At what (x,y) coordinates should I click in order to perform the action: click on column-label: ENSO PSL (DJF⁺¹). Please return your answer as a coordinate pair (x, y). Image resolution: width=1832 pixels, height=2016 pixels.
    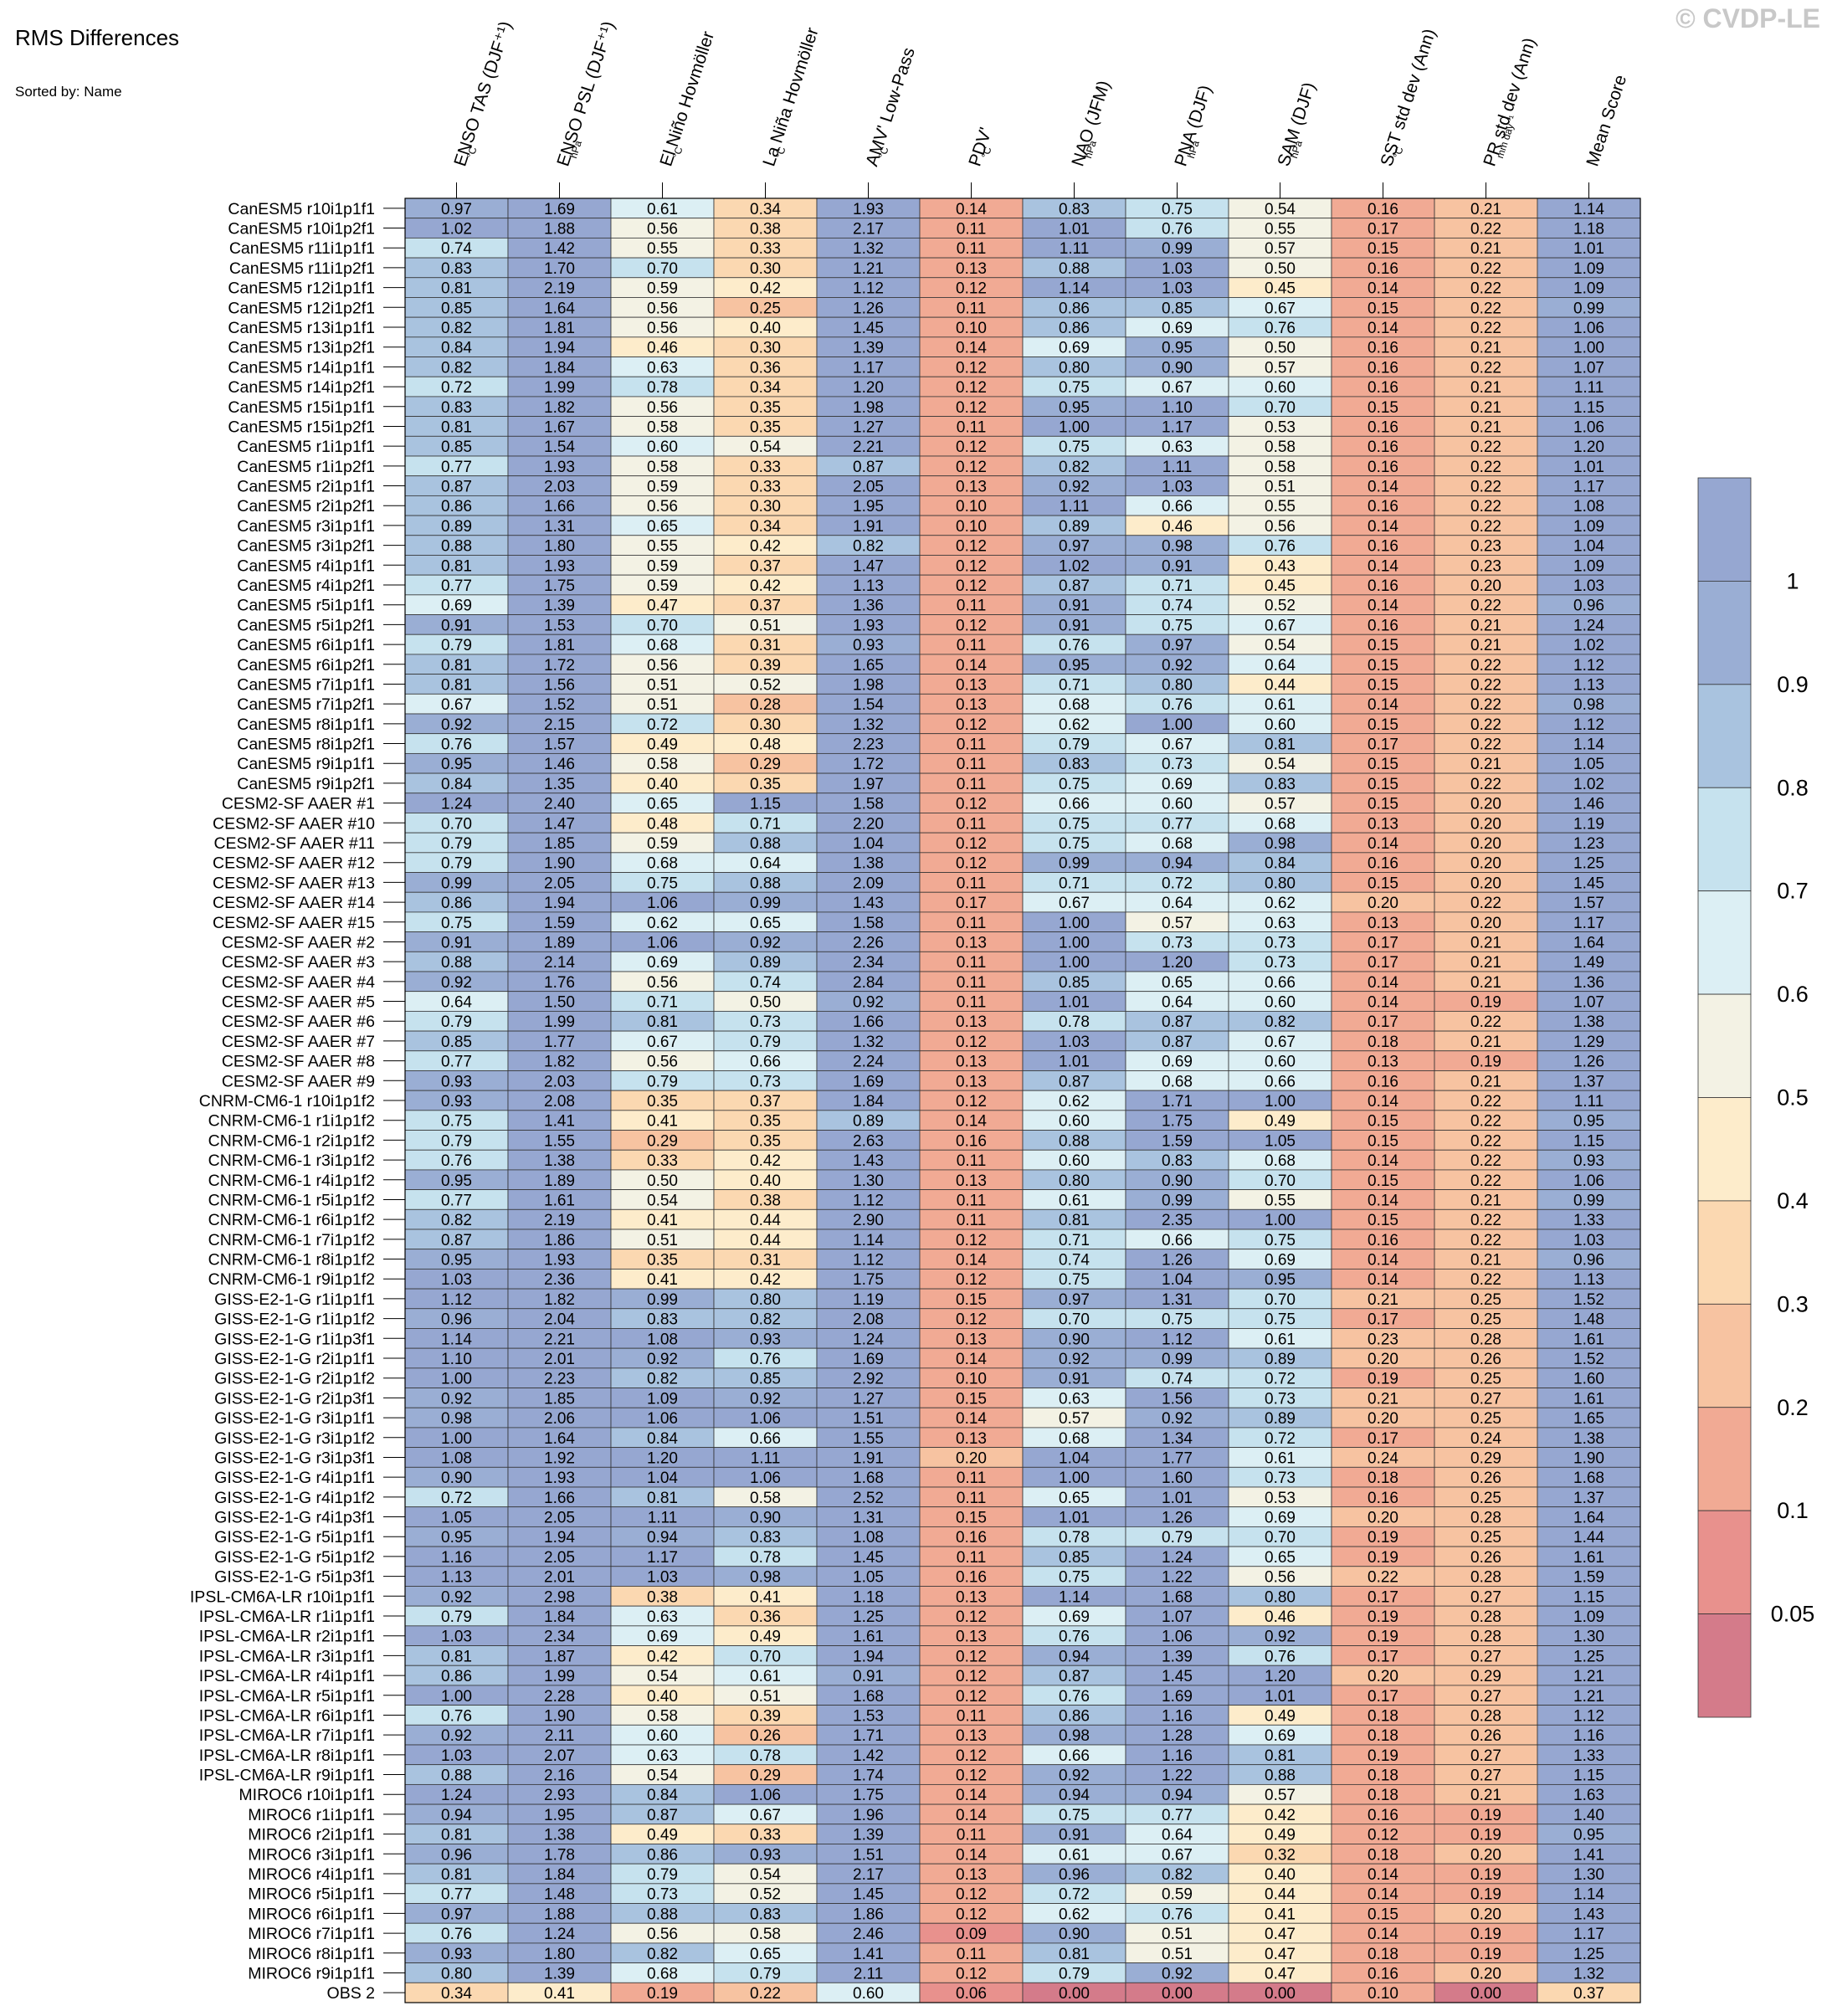
    Looking at the image, I should click on (585, 94).